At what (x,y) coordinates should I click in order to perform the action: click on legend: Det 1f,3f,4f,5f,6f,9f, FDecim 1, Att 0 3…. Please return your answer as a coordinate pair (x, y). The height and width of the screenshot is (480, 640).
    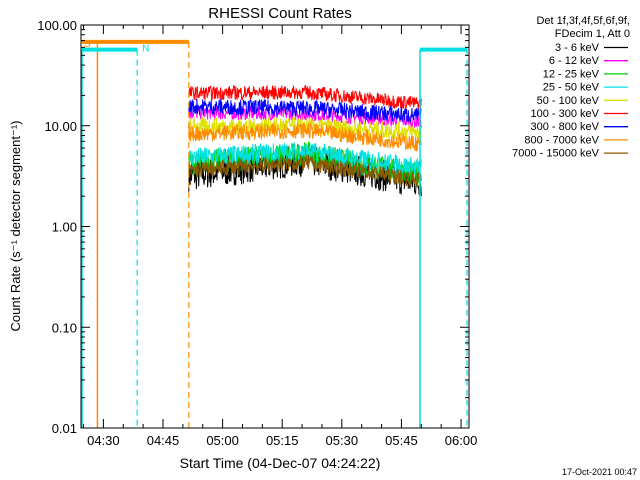
    Looking at the image, I should click on (571, 87).